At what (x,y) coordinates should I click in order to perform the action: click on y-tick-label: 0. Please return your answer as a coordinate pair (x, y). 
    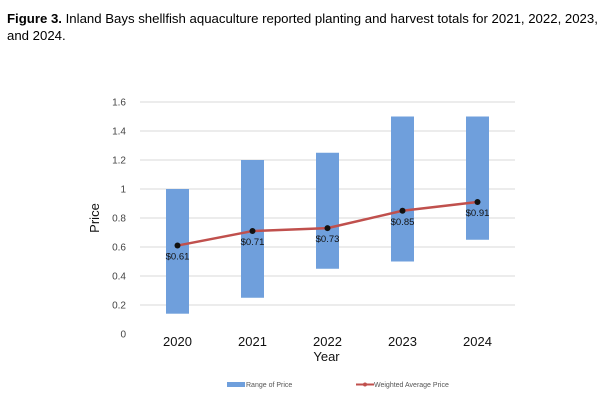
    Looking at the image, I should click on (123, 335).